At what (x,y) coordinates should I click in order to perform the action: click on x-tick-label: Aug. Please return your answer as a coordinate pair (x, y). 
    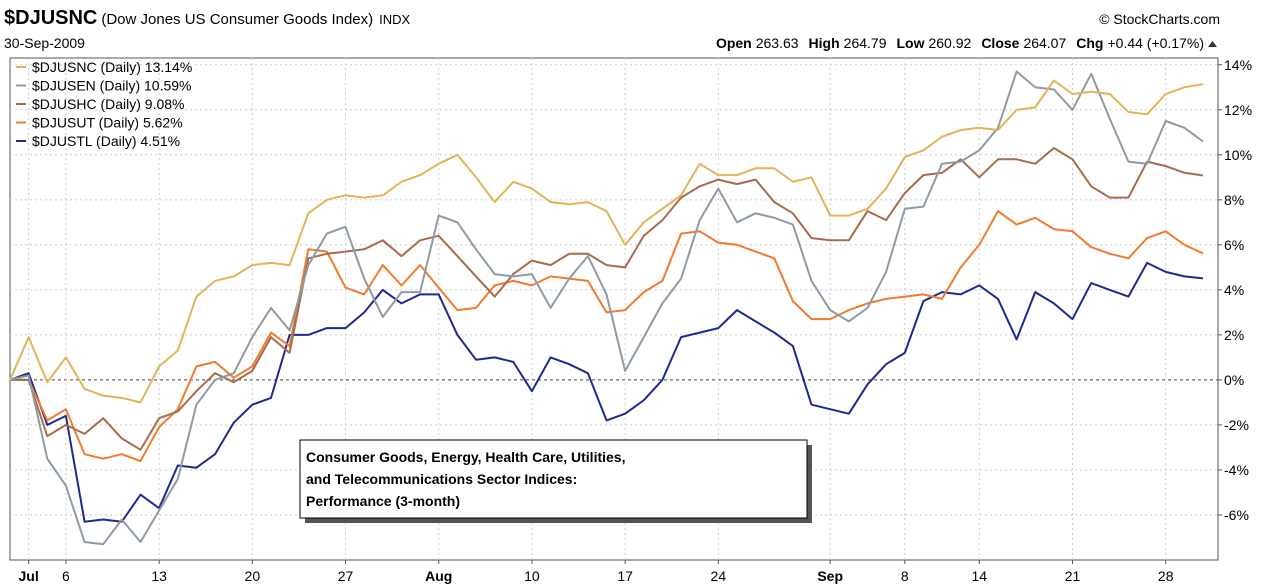
    Looking at the image, I should click on (438, 576).